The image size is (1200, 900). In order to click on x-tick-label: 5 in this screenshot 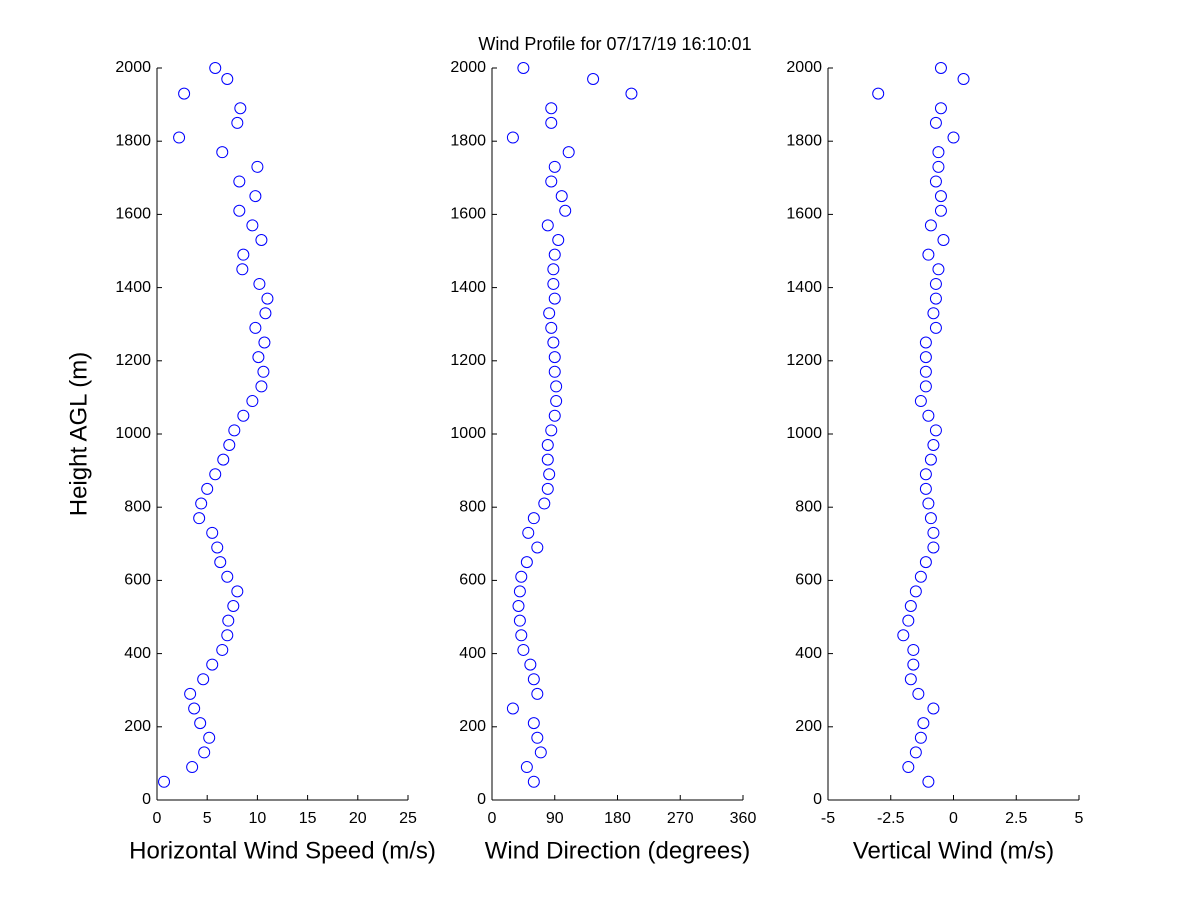, I will do `click(1079, 818)`.